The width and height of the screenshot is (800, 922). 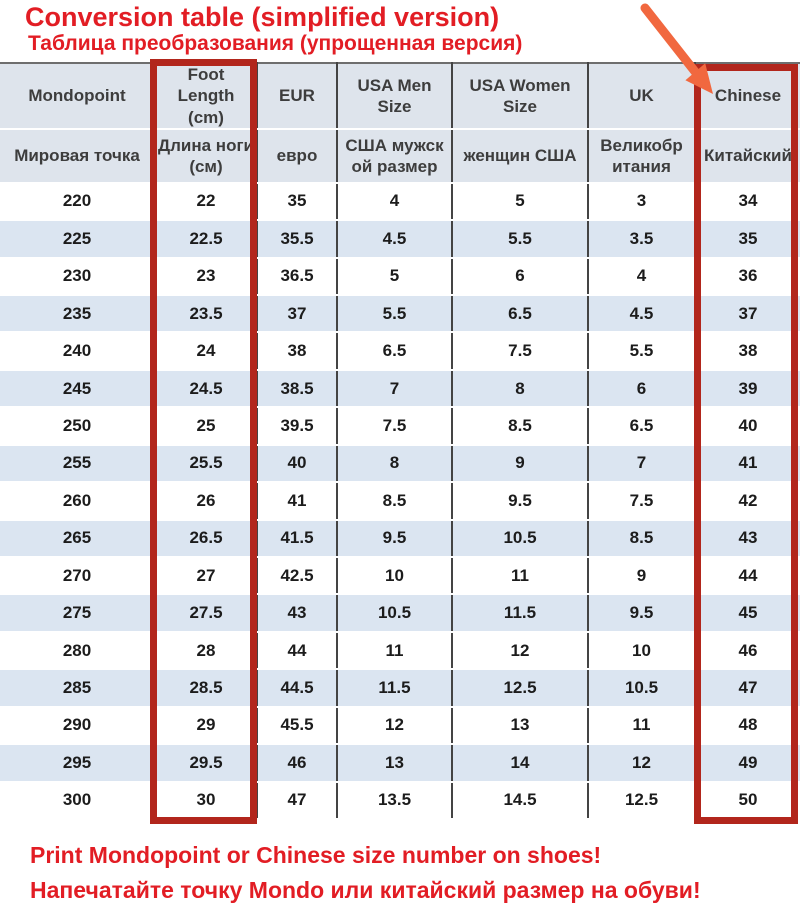 I want to click on table-row: 245 24.5 38.5 7 8 6 39, so click(x=400, y=389).